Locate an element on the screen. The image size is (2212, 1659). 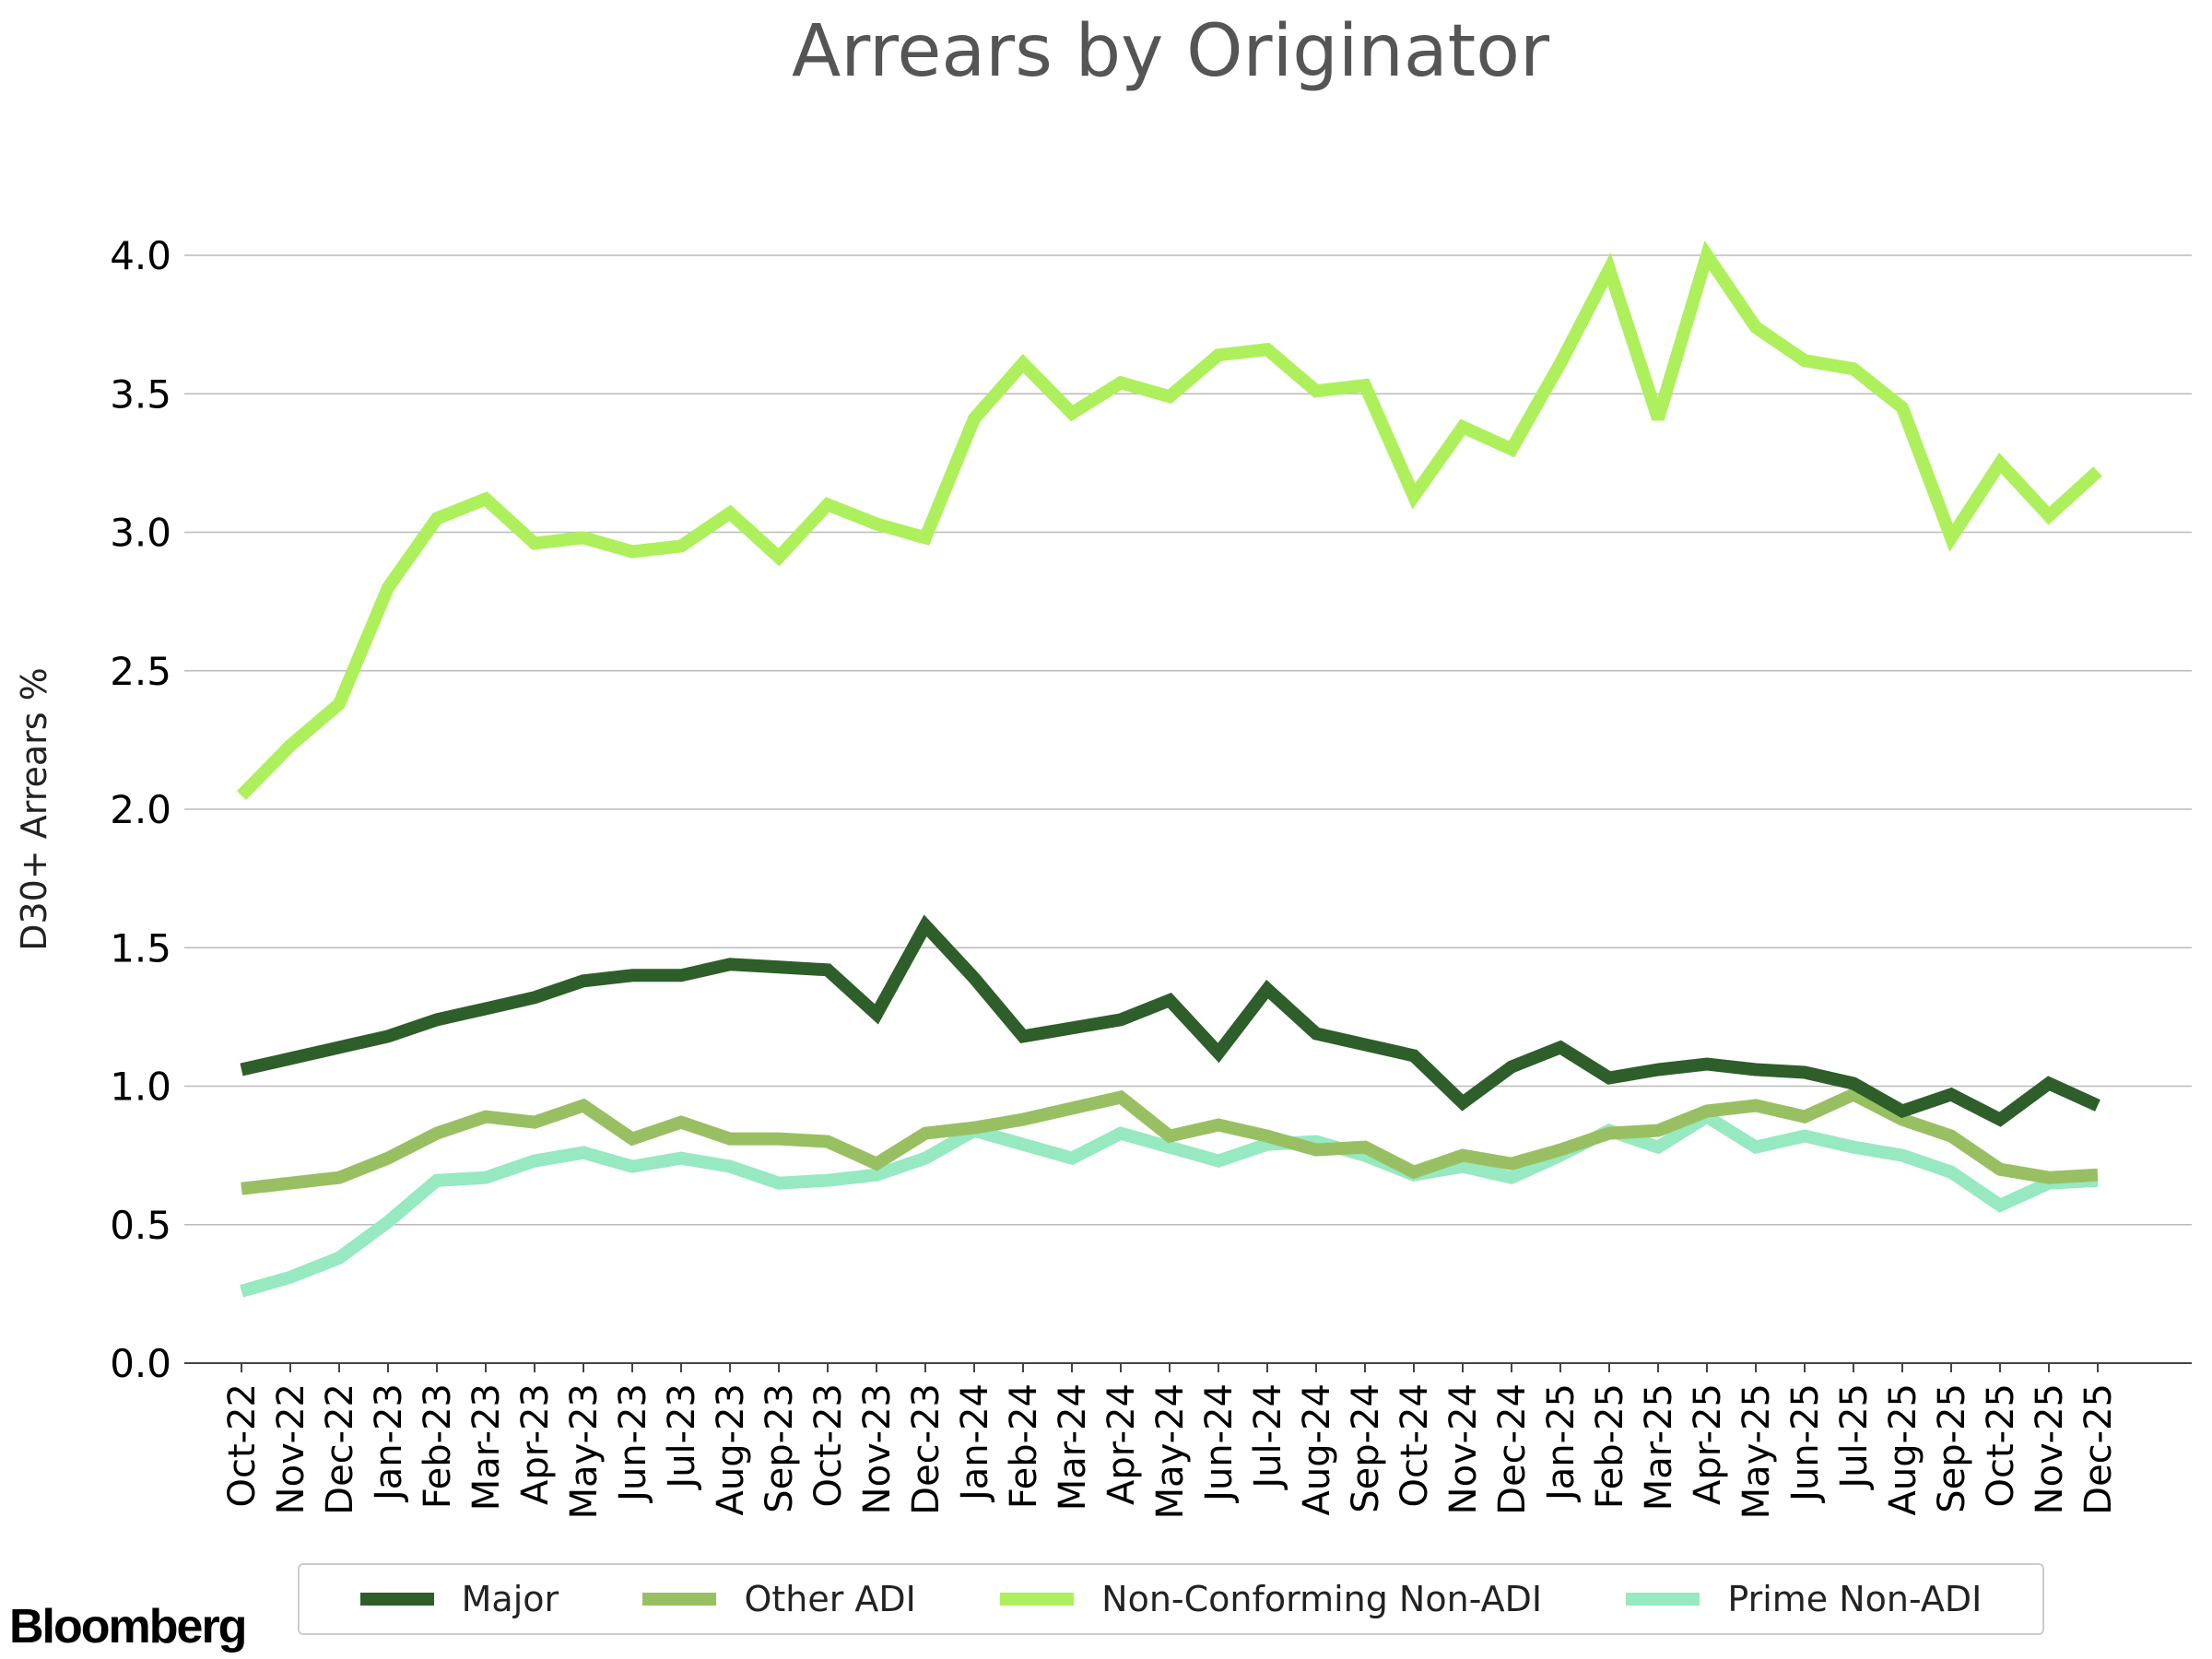
x-tick-label: Oct-22 is located at coordinates (242, 1445).